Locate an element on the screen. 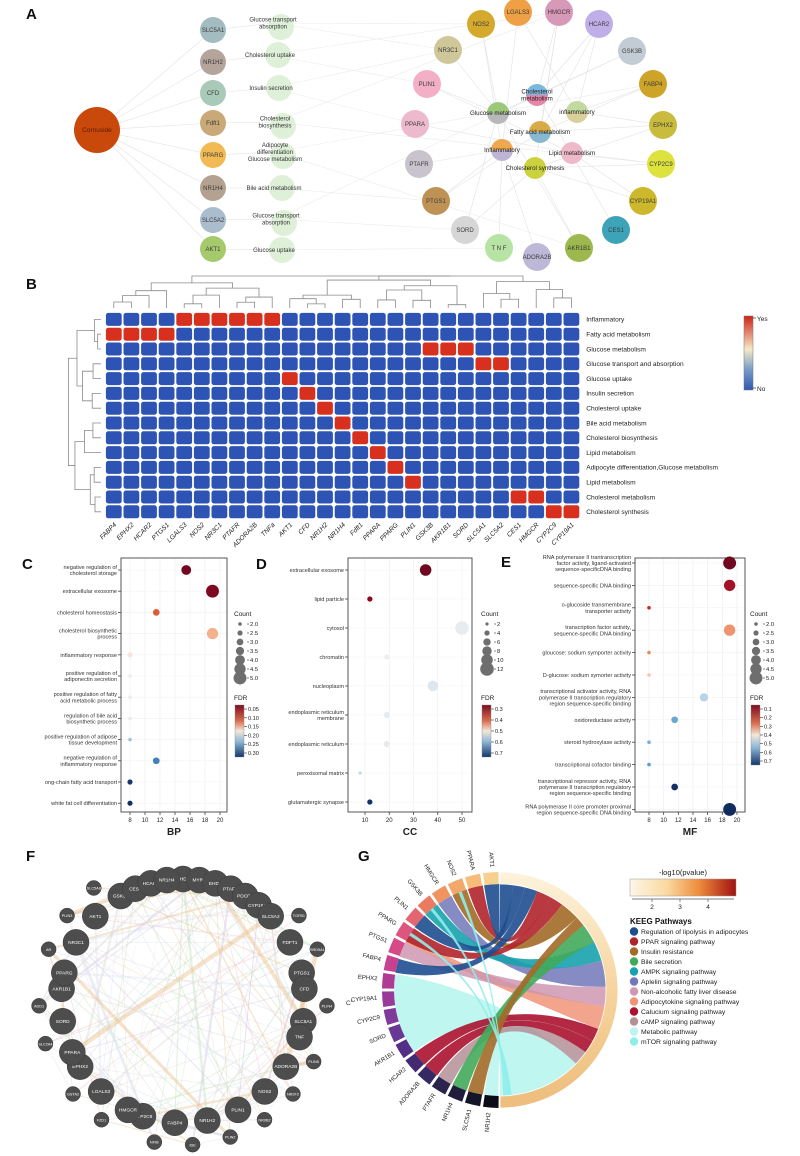 The width and height of the screenshot is (800, 1156). category-label: polymerase II transcription regulatory is located at coordinates (585, 698).